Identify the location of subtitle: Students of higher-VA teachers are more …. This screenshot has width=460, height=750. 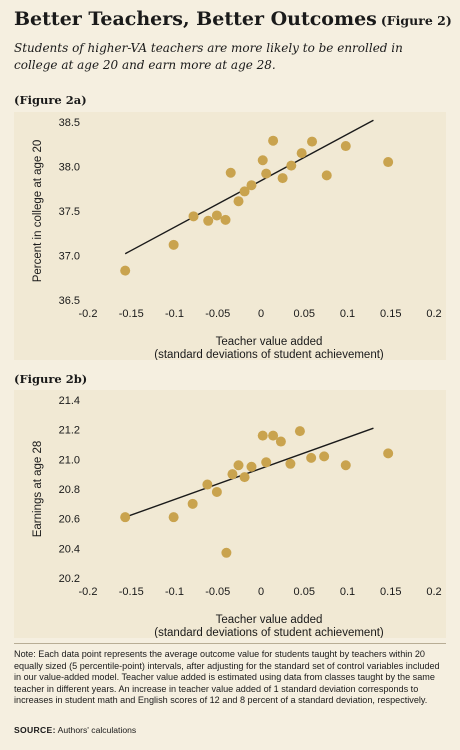
(208, 56).